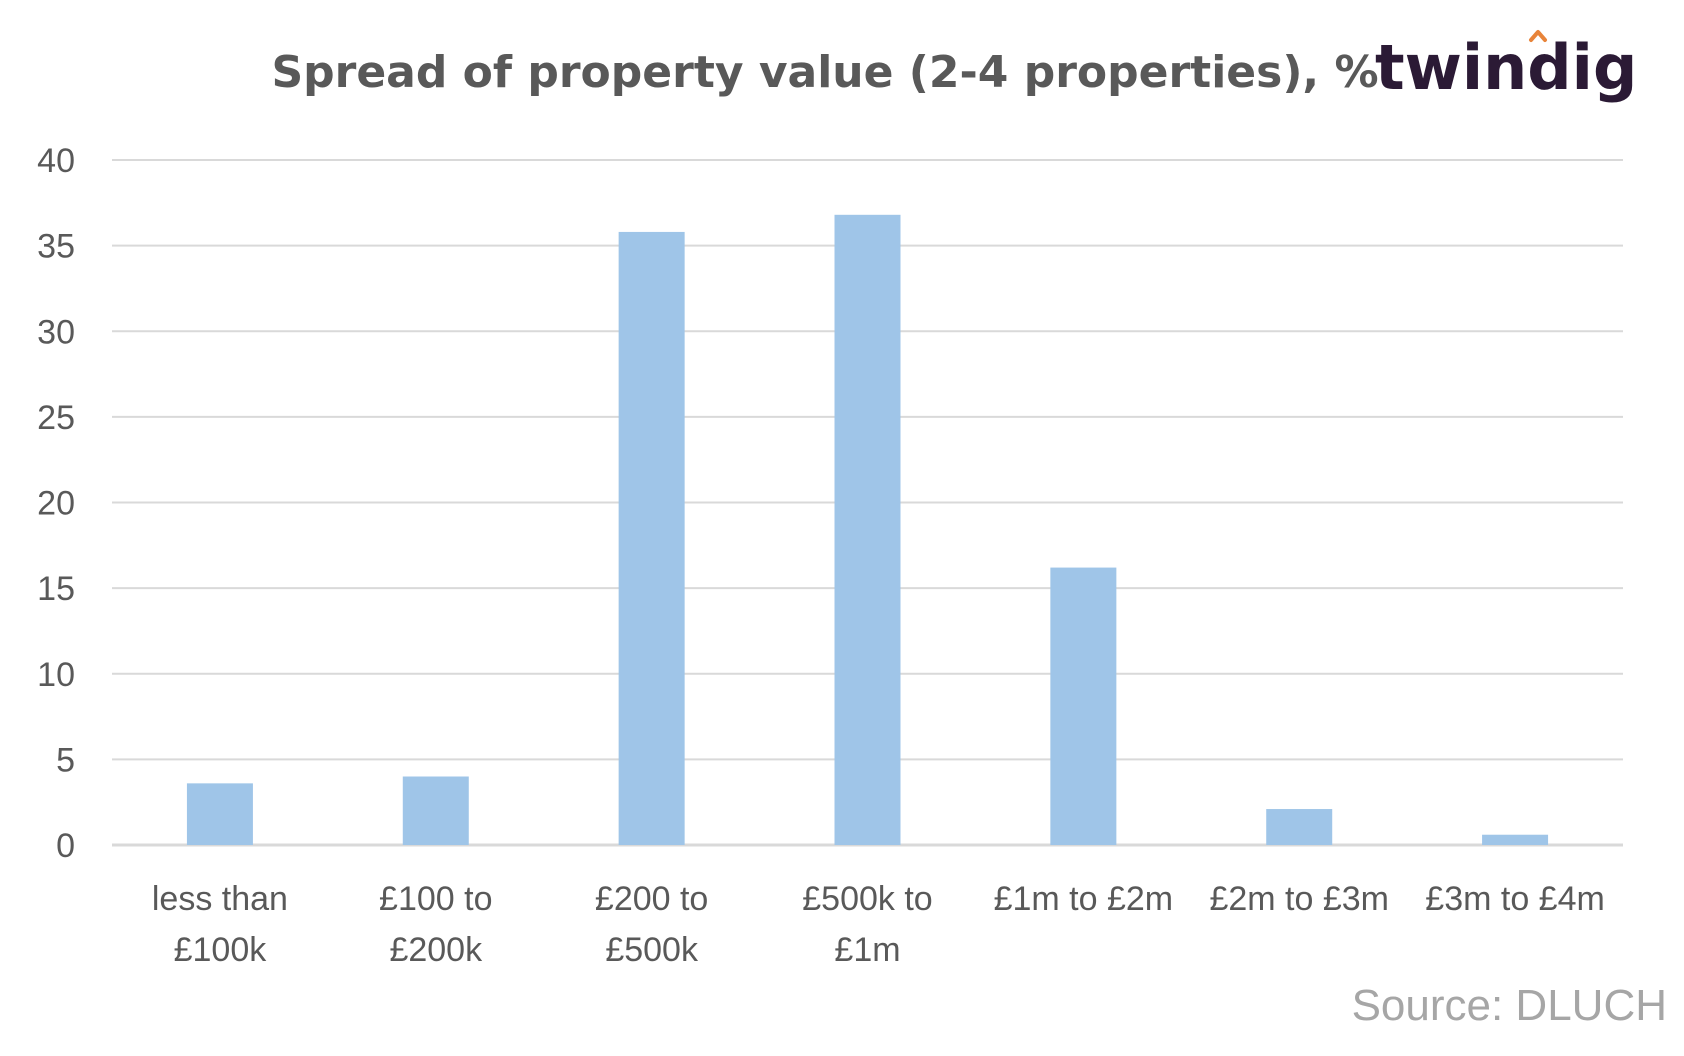 This screenshot has height=1056, width=1684. Describe the element at coordinates (221, 950) in the screenshot. I see `x-category-label: £100k` at that location.